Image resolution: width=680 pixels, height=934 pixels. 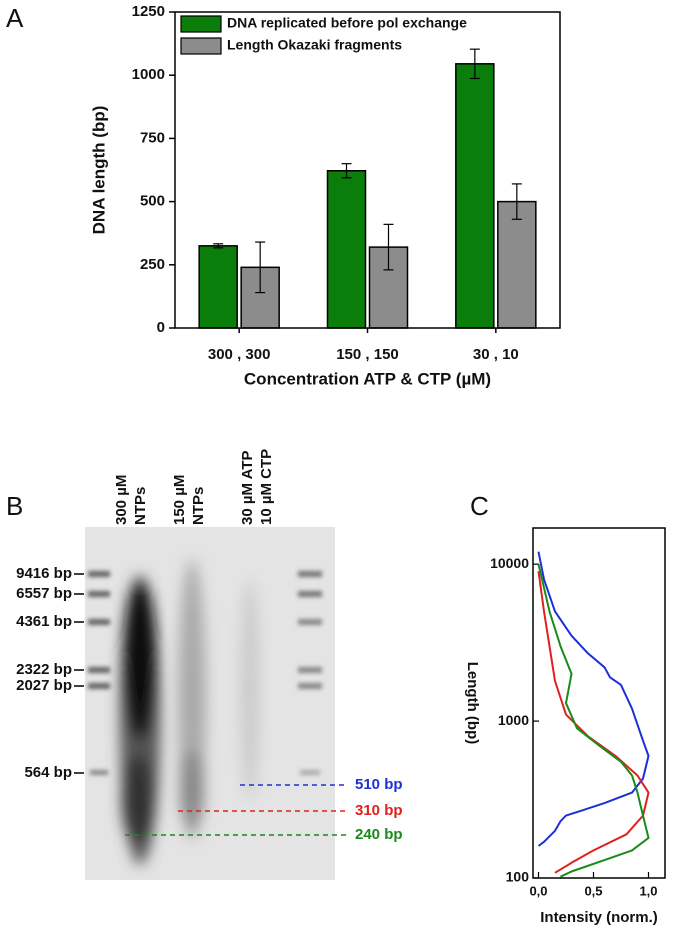 What do you see at coordinates (379, 810) in the screenshot?
I see `band-label: 310 bp` at bounding box center [379, 810].